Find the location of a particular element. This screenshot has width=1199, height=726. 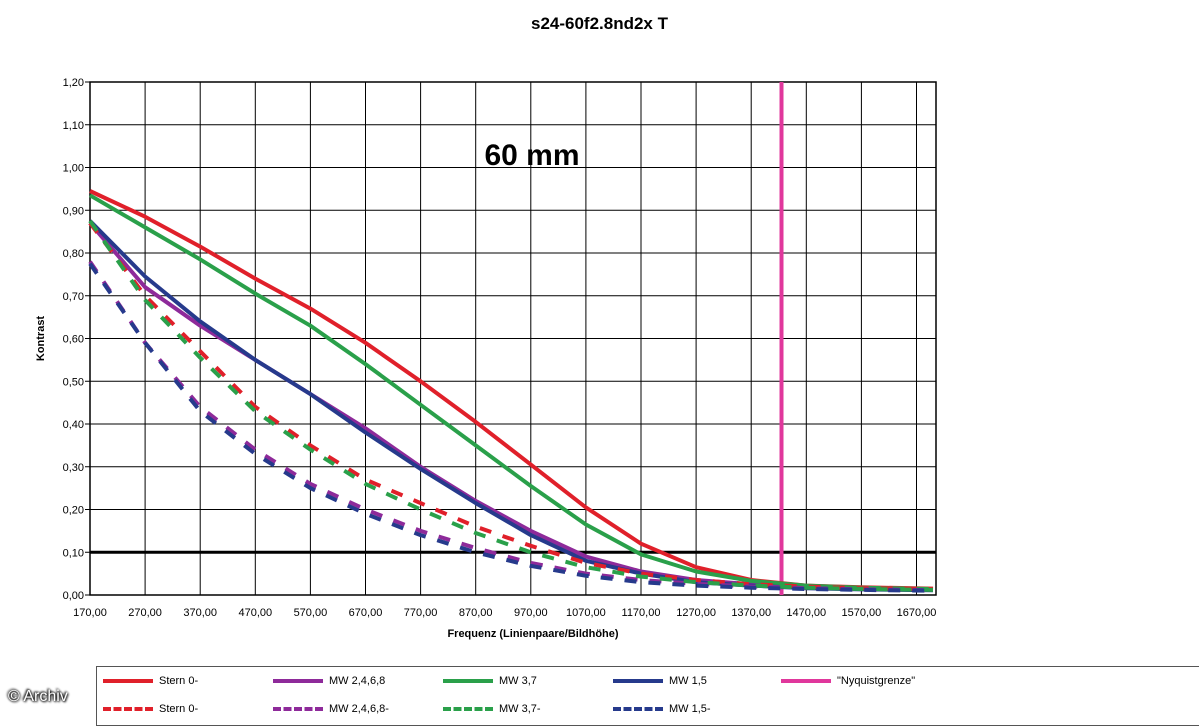

x-tick-label: 770,00 is located at coordinates (421, 613).